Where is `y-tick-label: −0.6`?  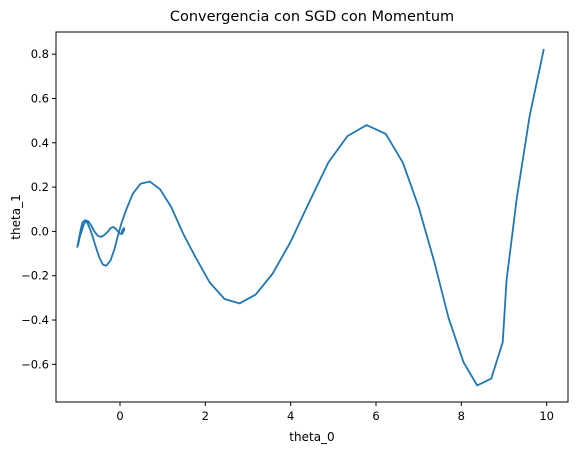
y-tick-label: −0.6 is located at coordinates (35, 364).